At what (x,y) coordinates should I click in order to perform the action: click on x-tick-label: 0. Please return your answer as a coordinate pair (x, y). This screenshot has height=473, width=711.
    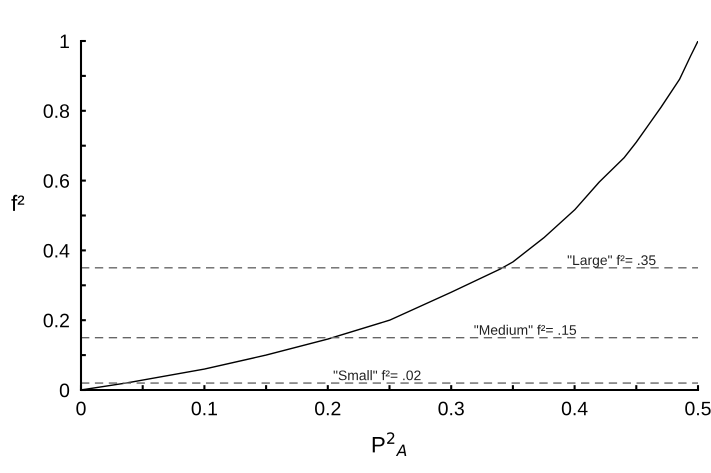
    Looking at the image, I should click on (81, 409).